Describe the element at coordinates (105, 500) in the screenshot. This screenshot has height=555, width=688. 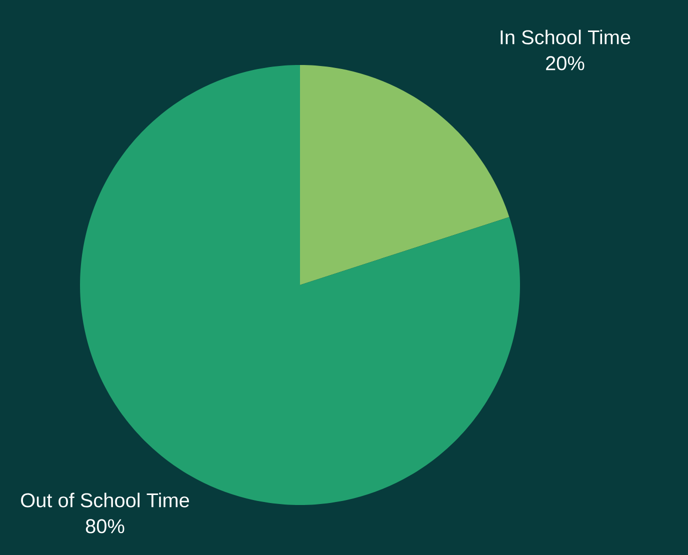
I see `slice-label: Out of School Time` at that location.